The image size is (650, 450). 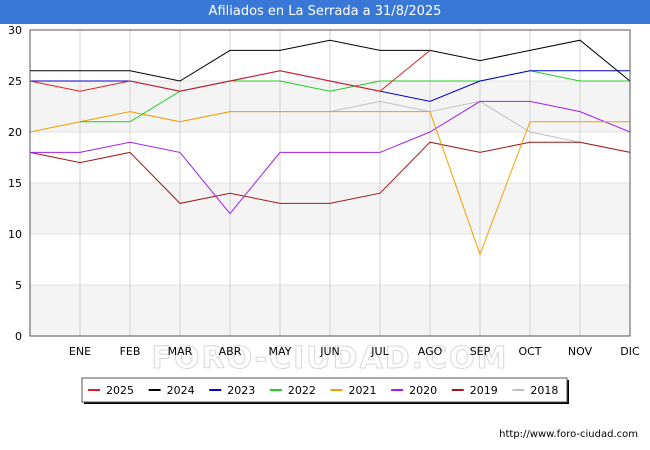 What do you see at coordinates (354, 351) in the screenshot?
I see `x-axis-ticks: ENE FEB MAR ABR MAY JUN JUL AGO SEP OCT NOV DIC` at bounding box center [354, 351].